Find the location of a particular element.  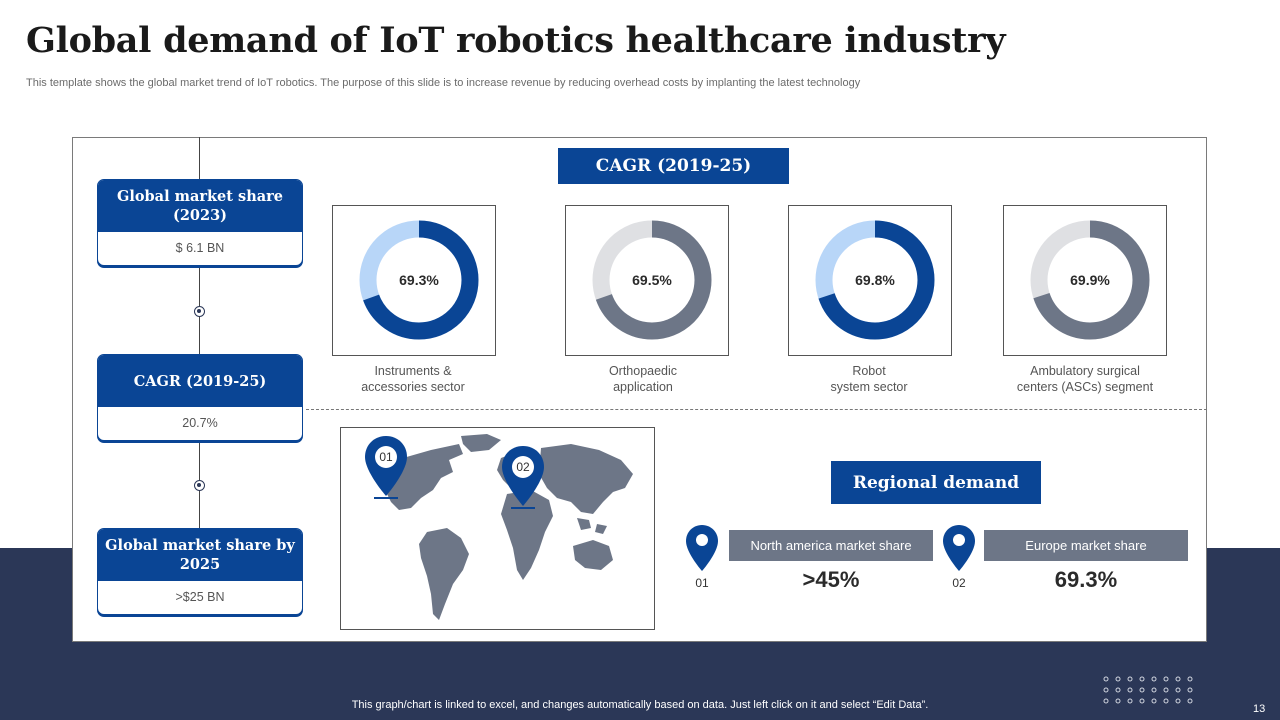

donut-chart-orthopaedic: 69.5% is located at coordinates (647, 280).